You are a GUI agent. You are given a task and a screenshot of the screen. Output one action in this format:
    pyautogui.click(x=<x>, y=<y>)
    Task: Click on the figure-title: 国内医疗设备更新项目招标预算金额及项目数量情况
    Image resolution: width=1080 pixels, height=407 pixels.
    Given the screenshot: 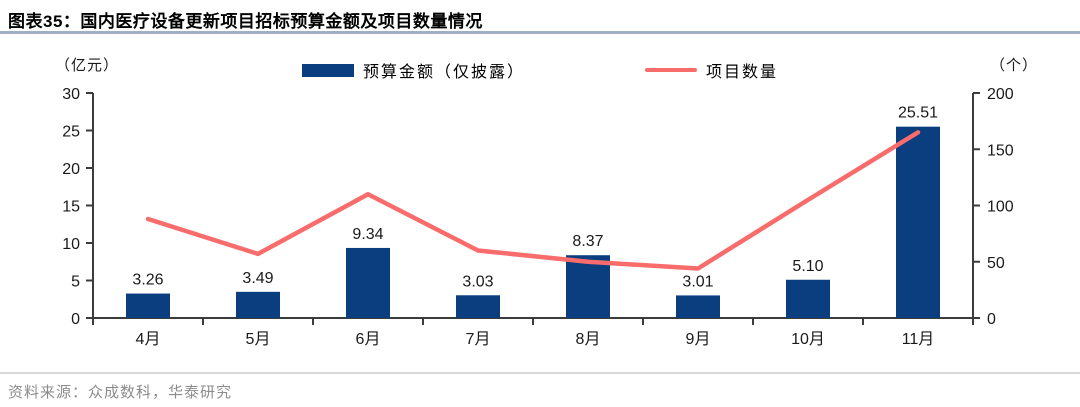 What is the action you would take?
    pyautogui.click(x=281, y=21)
    